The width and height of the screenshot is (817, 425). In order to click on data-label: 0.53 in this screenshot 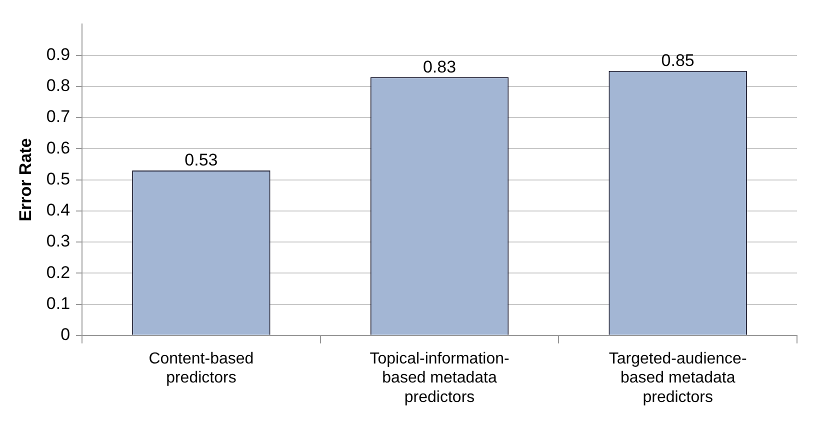, I will do `click(201, 160)`.